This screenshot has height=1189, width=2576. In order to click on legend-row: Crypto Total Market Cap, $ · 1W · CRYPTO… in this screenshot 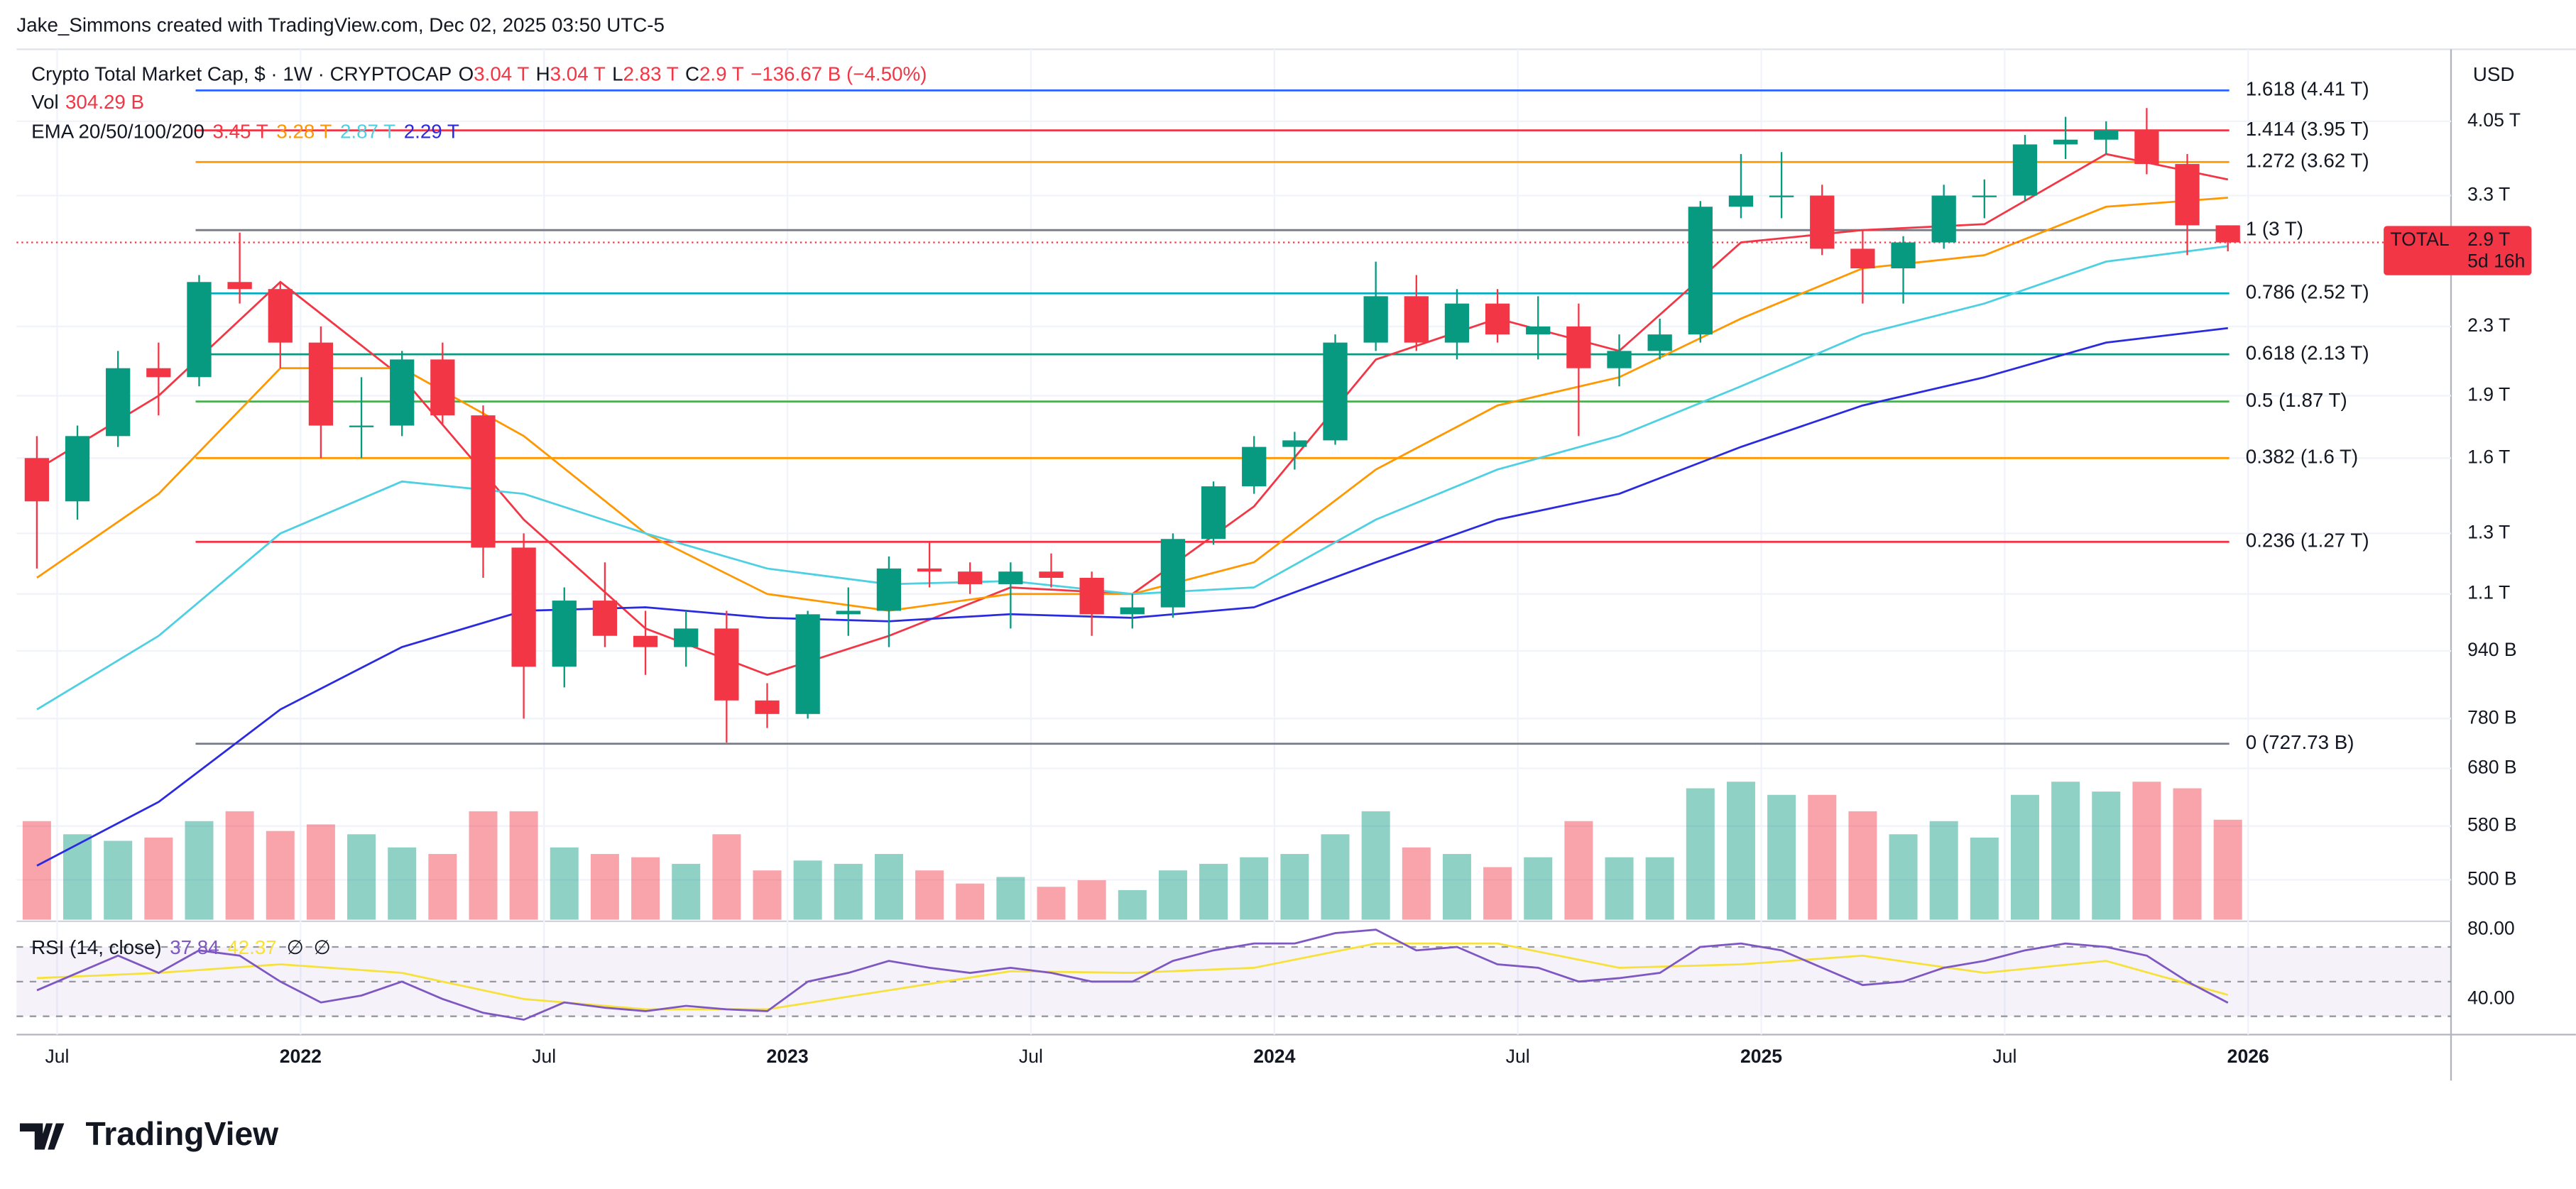, I will do `click(479, 74)`.